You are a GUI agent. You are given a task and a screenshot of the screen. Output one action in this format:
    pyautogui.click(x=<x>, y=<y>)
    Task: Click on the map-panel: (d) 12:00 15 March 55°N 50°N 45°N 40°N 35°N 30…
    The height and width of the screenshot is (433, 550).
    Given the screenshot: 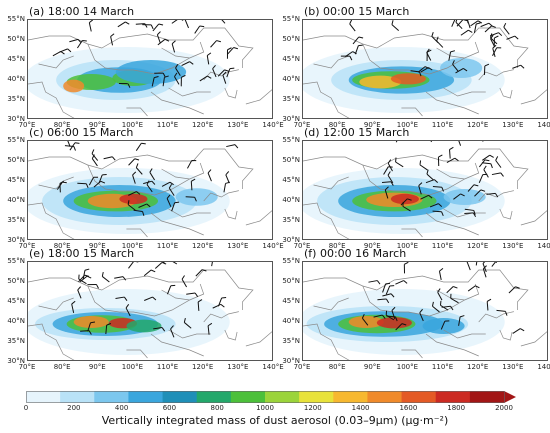 What is the action you would take?
    pyautogui.click(x=416, y=188)
    